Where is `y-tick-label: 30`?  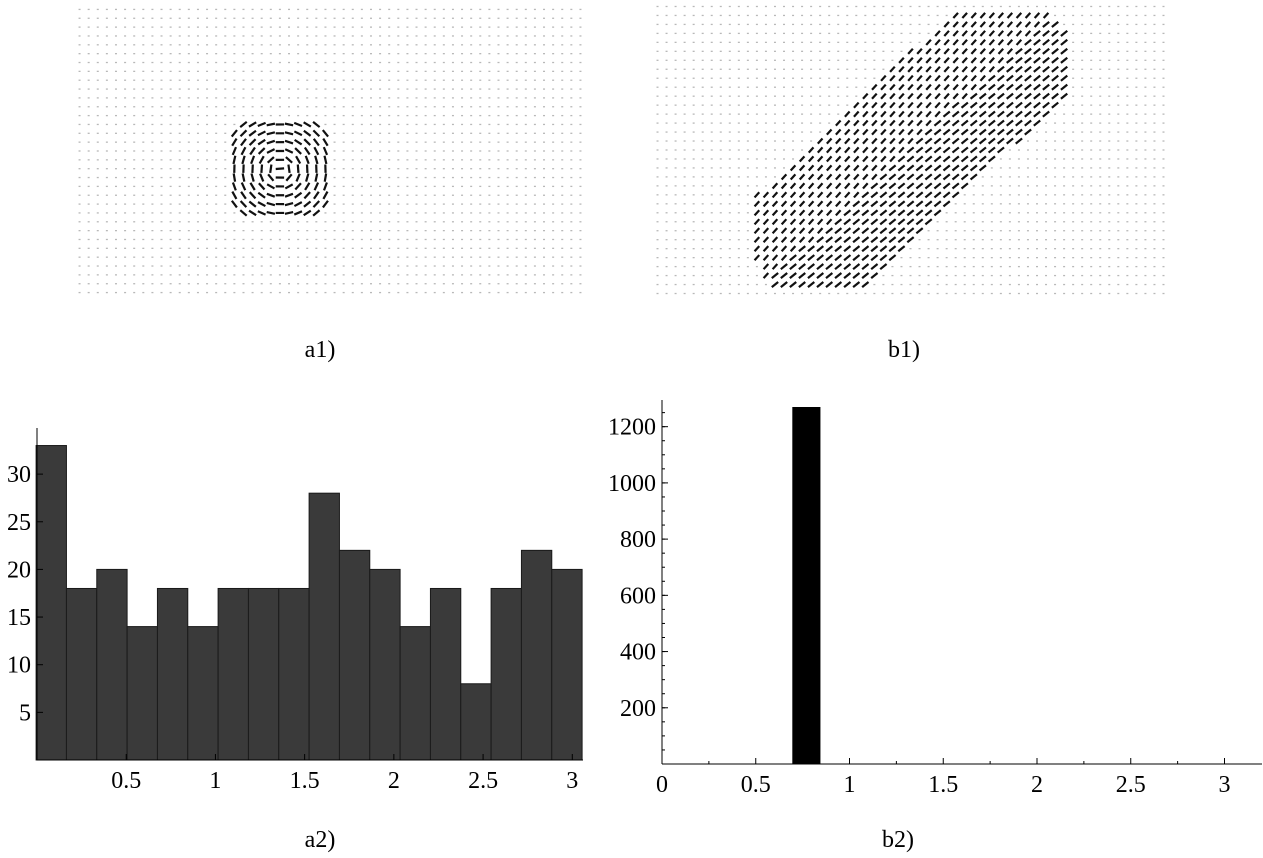
y-tick-label: 30 is located at coordinates (19, 475).